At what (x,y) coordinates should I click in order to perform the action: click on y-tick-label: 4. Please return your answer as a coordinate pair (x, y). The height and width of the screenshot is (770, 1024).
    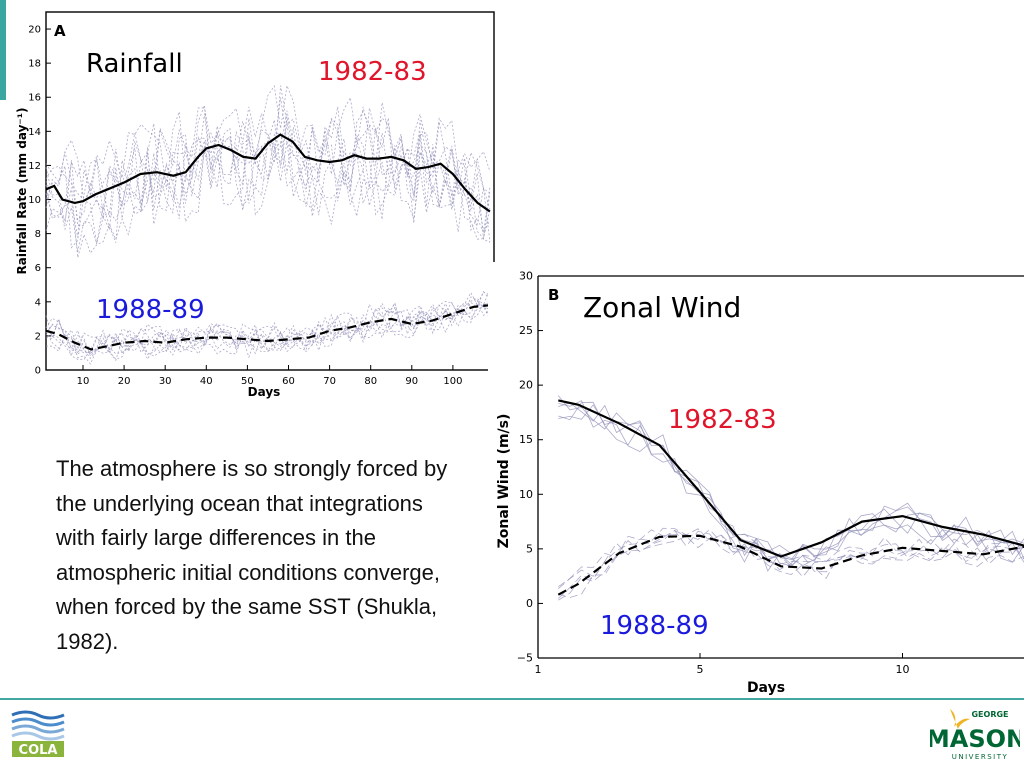
    Looking at the image, I should click on (38, 302).